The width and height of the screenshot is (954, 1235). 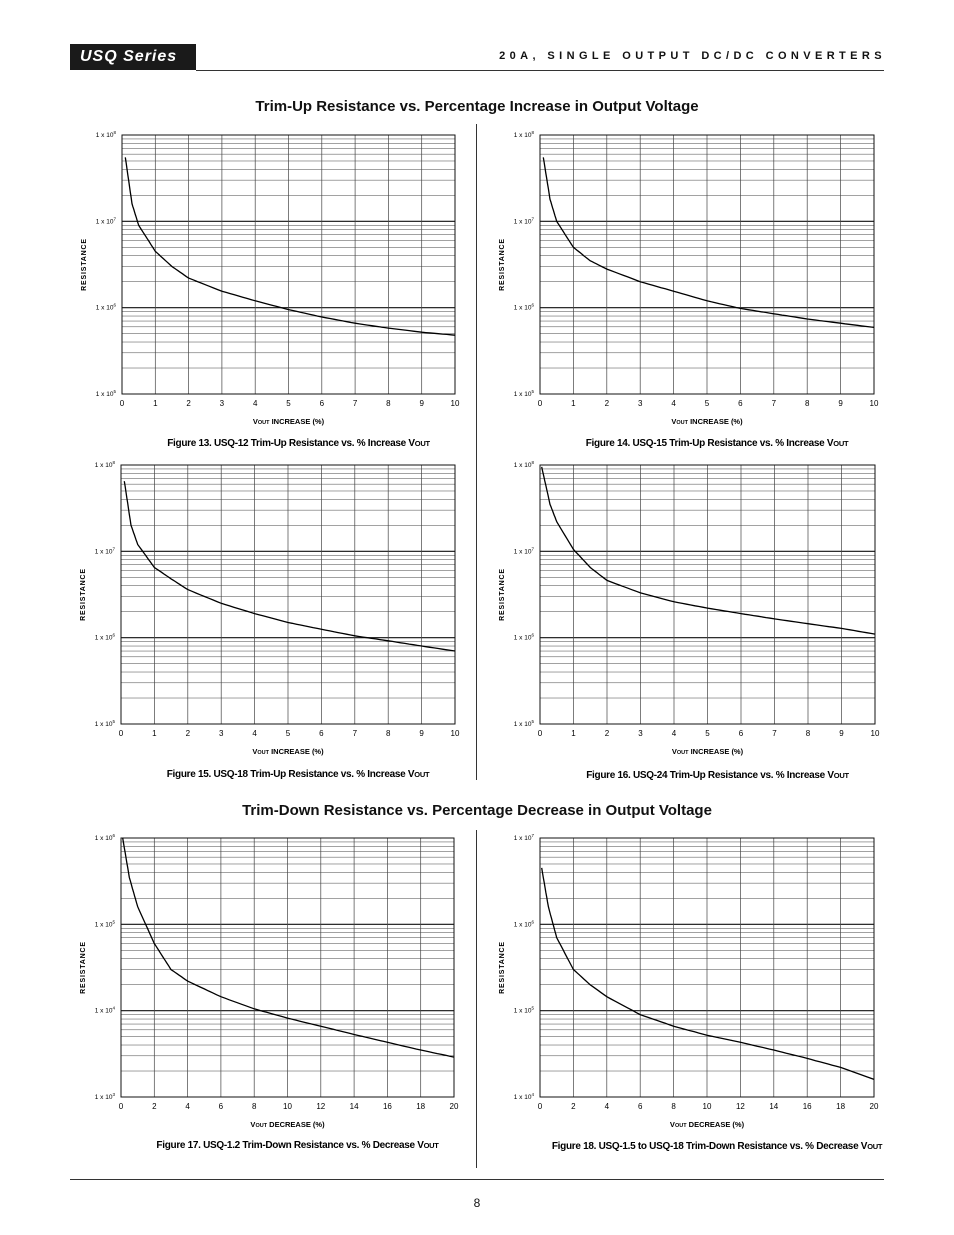 What do you see at coordinates (320, 1106) in the screenshot?
I see `x-tick-label: 12` at bounding box center [320, 1106].